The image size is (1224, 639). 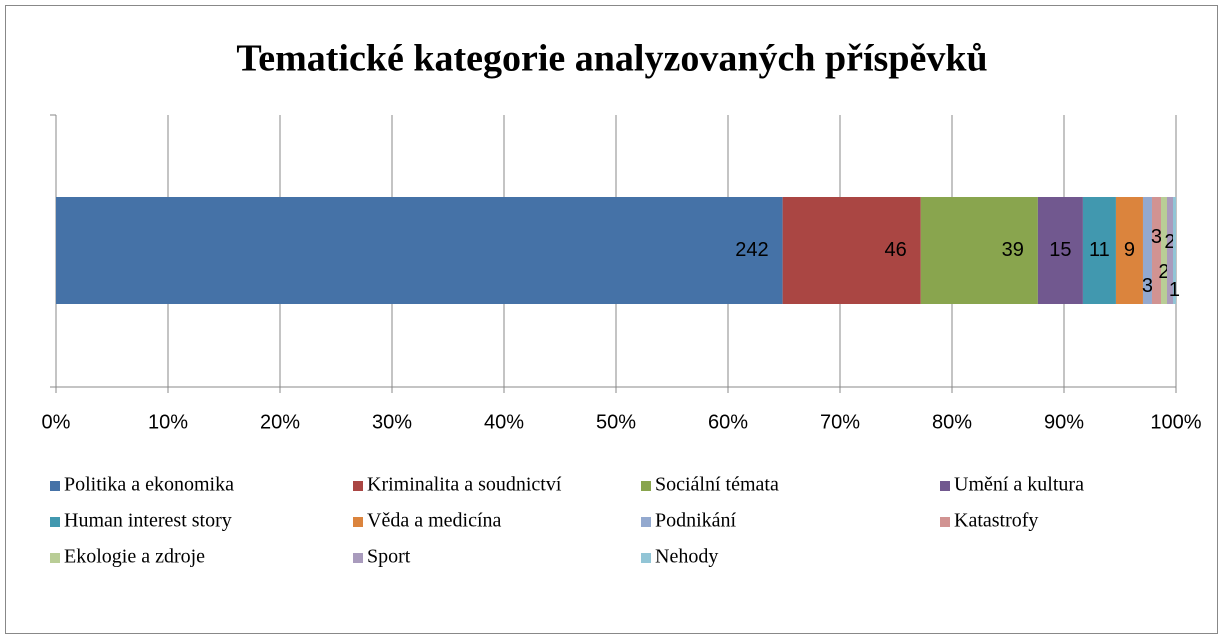 I want to click on data-label: 11, so click(x=1099, y=250).